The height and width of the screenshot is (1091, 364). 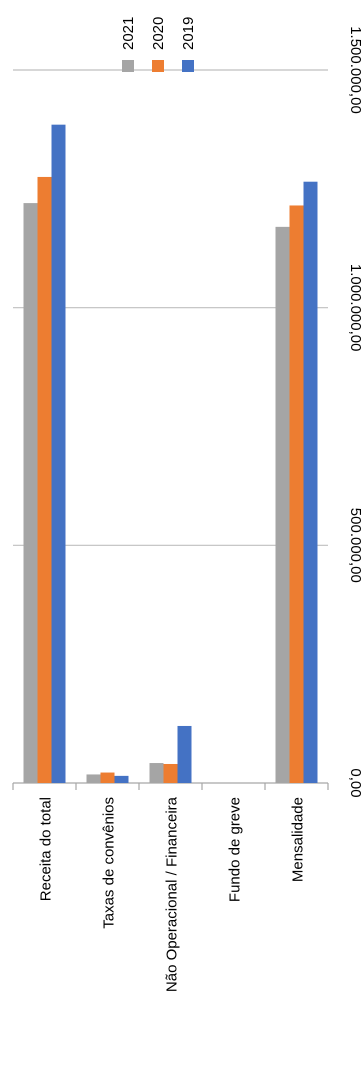 What do you see at coordinates (46, 849) in the screenshot?
I see `category-label: Receita do total` at bounding box center [46, 849].